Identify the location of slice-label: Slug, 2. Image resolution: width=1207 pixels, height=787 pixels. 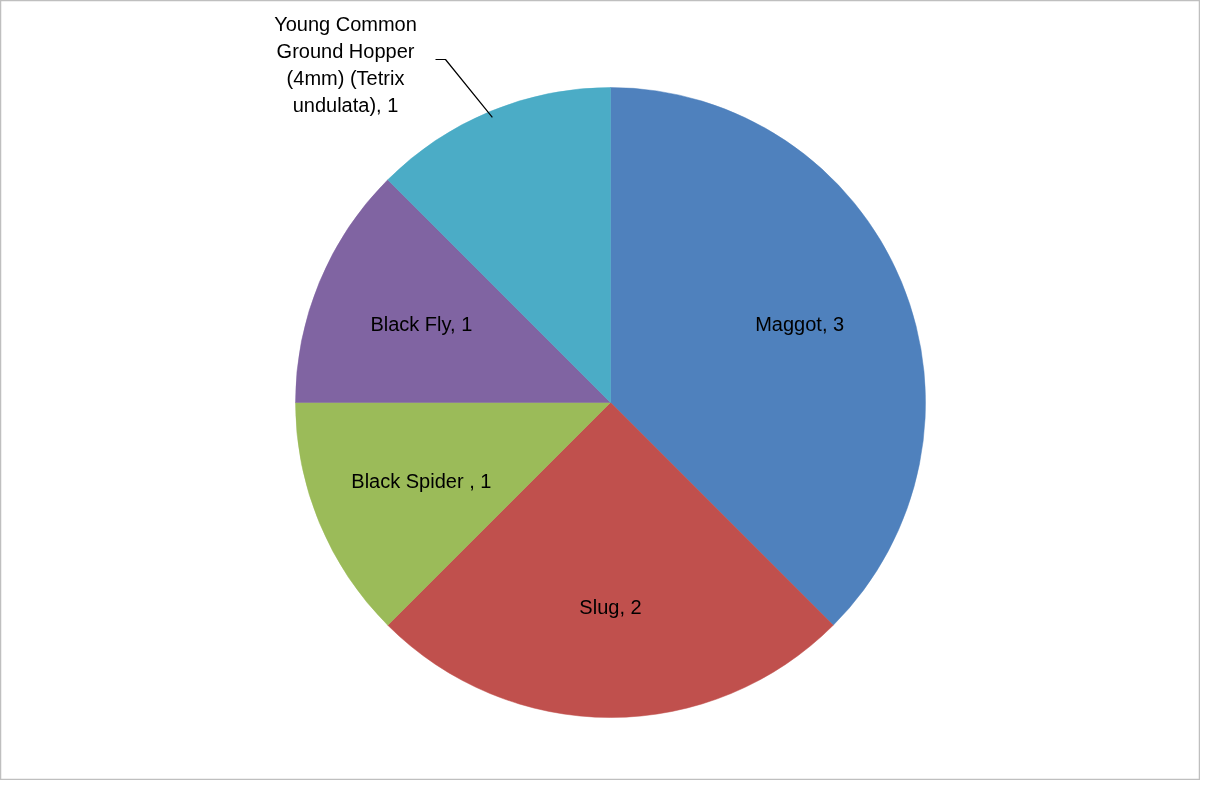
(610, 607).